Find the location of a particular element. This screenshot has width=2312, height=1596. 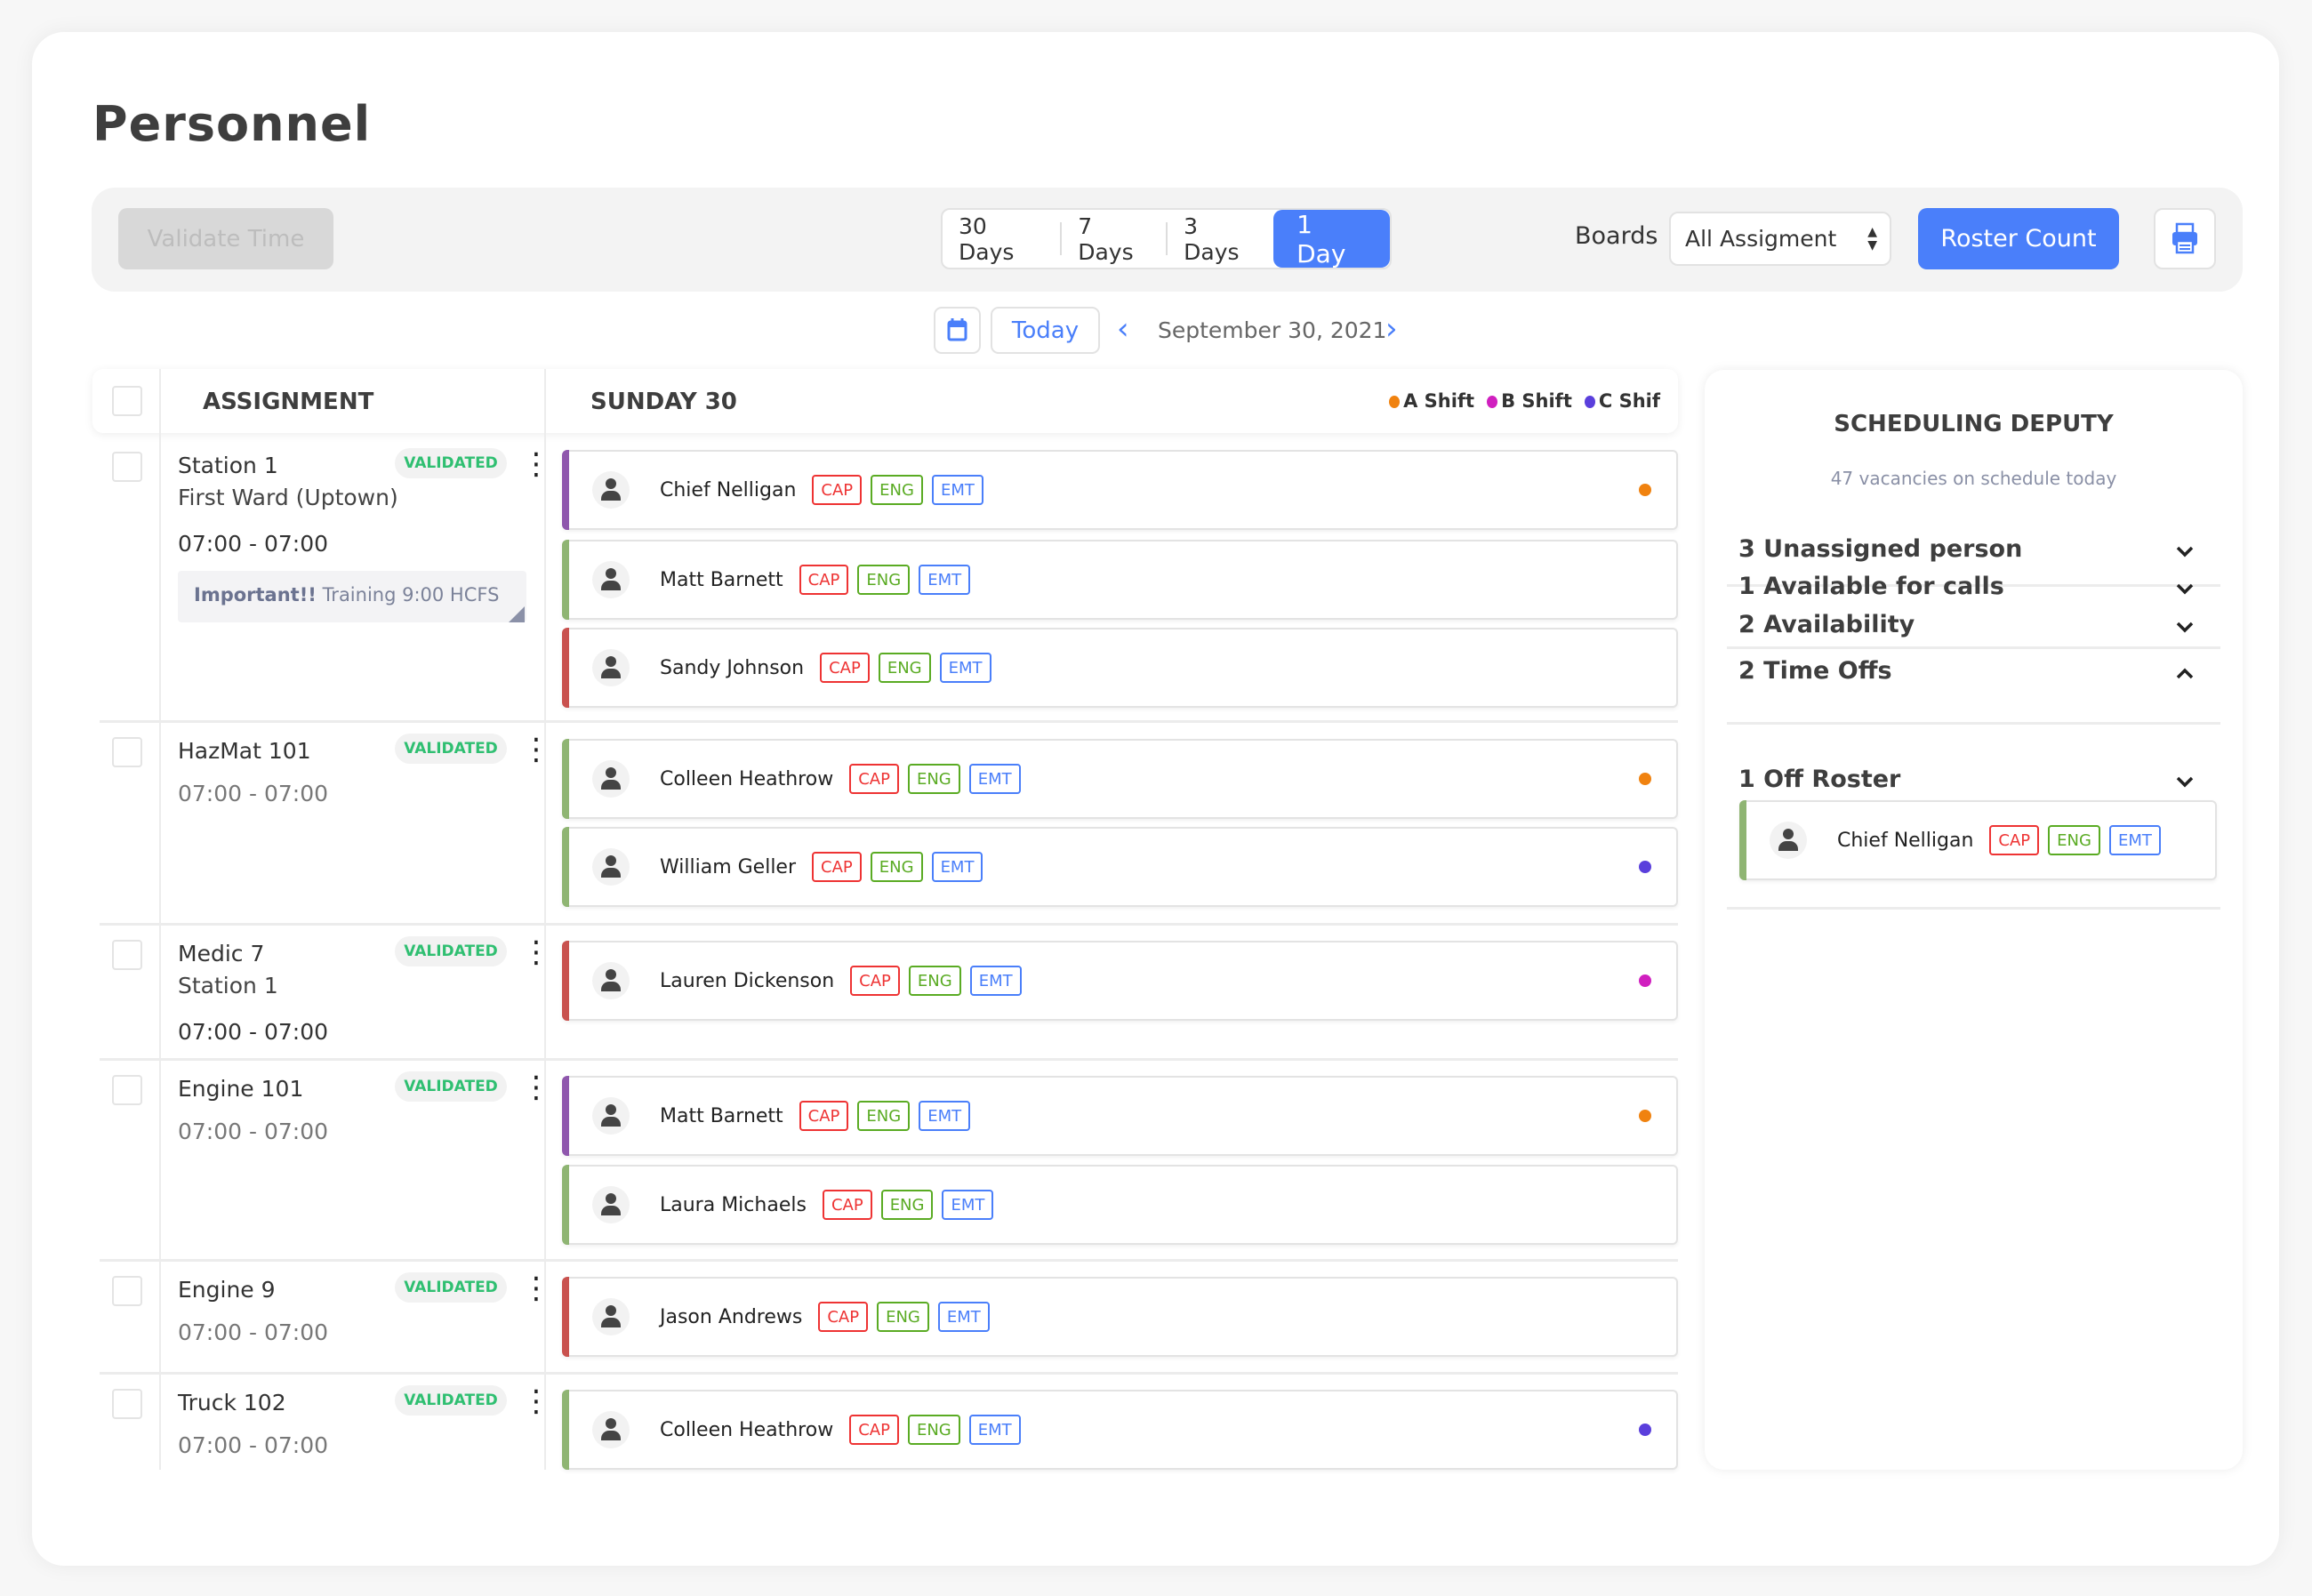

assignment-name: Medic 7 is located at coordinates (221, 953).